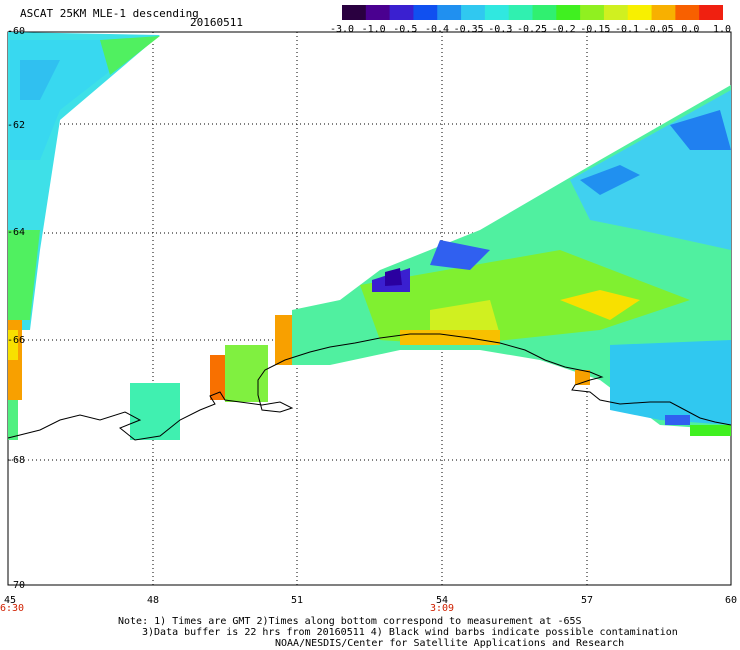 The image size is (740, 650). What do you see at coordinates (722, 29) in the screenshot?
I see `colorbar-tick-label: 1.0` at bounding box center [722, 29].